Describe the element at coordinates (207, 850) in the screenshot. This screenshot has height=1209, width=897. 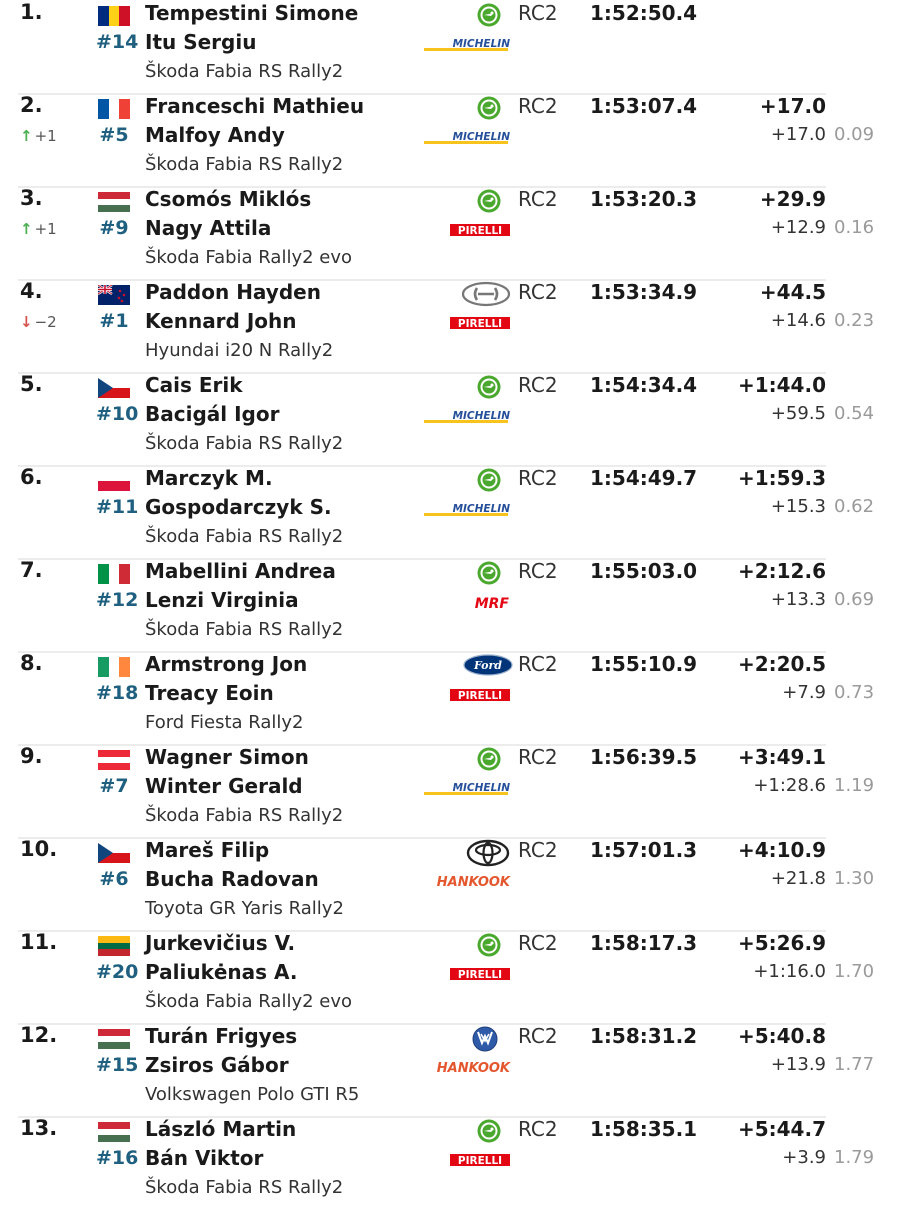
I see `driver-name: Mareš Filip` at that location.